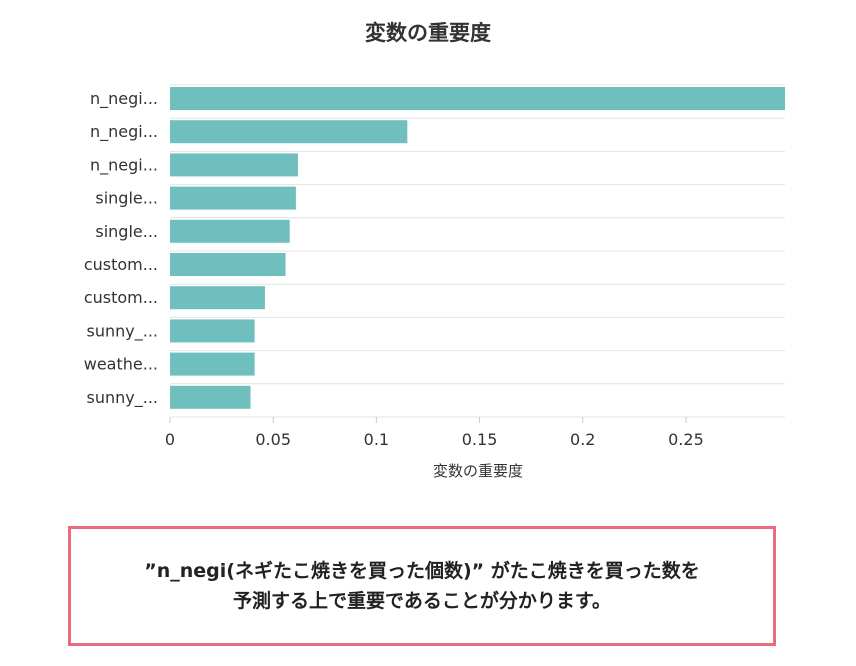  Describe the element at coordinates (478, 471) in the screenshot. I see `x-axis-title: 変数の重要度` at that location.